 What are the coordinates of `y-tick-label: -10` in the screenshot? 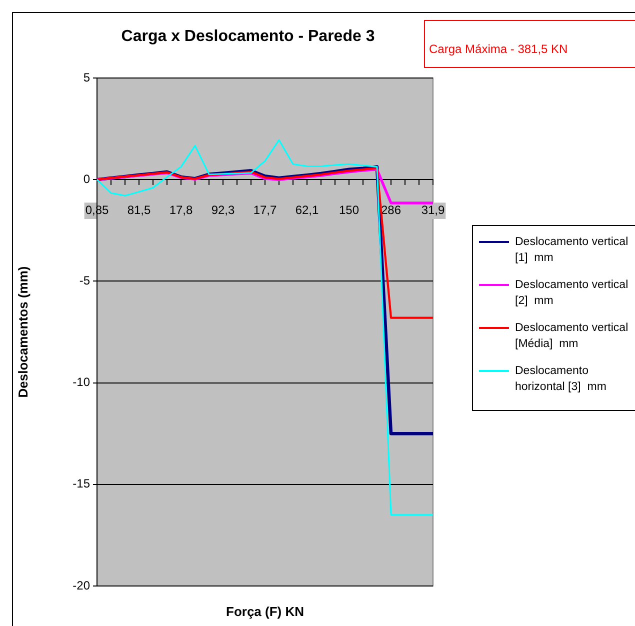 It's located at (81, 382).